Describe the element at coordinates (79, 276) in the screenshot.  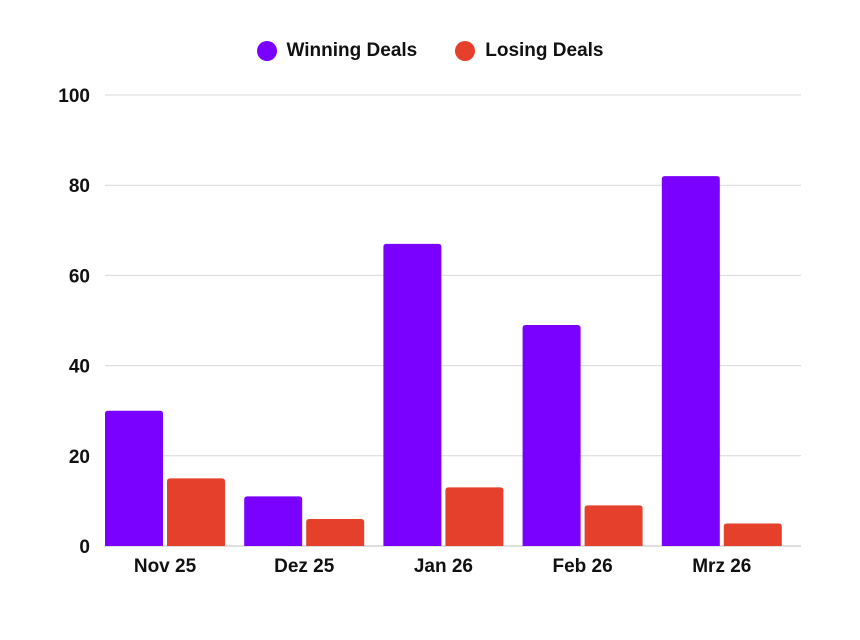
I see `y-tick-label: 60` at that location.